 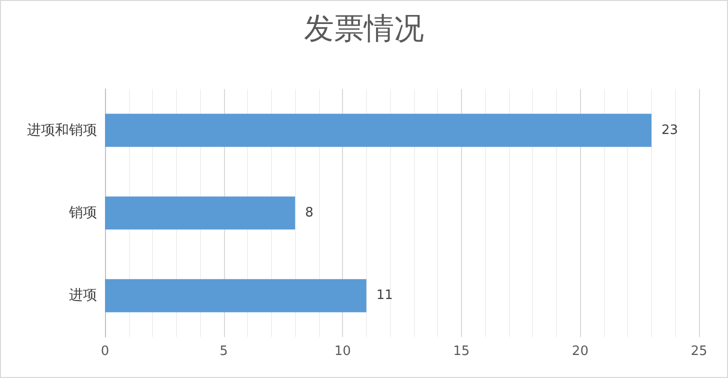 I want to click on y-tick-label: 进项, so click(x=83, y=296).